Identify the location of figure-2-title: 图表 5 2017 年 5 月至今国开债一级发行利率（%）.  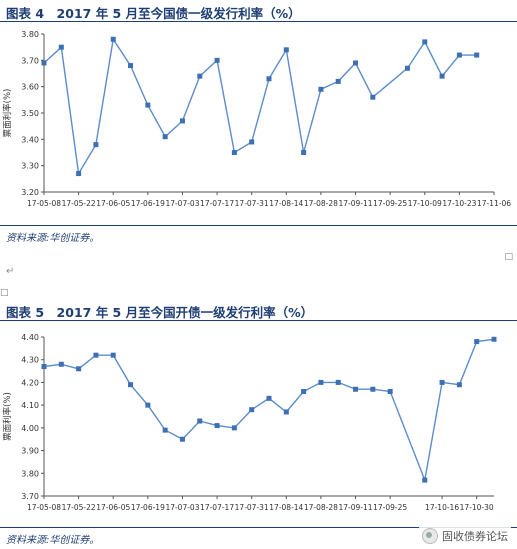
(159, 311).